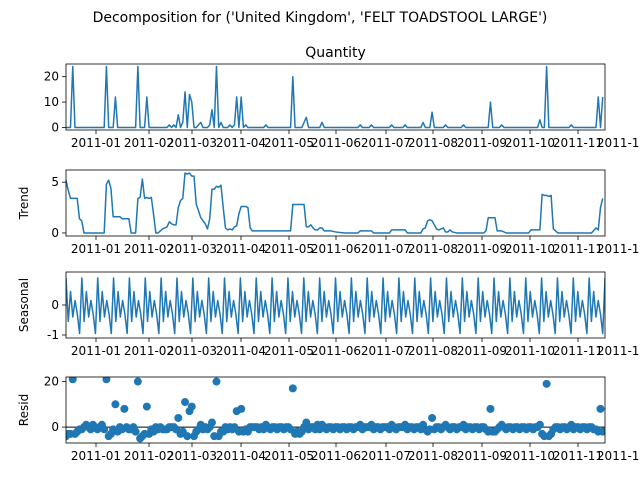 The width and height of the screenshot is (640, 480). Describe the element at coordinates (335, 53) in the screenshot. I see `panel-title: Quantity` at that location.